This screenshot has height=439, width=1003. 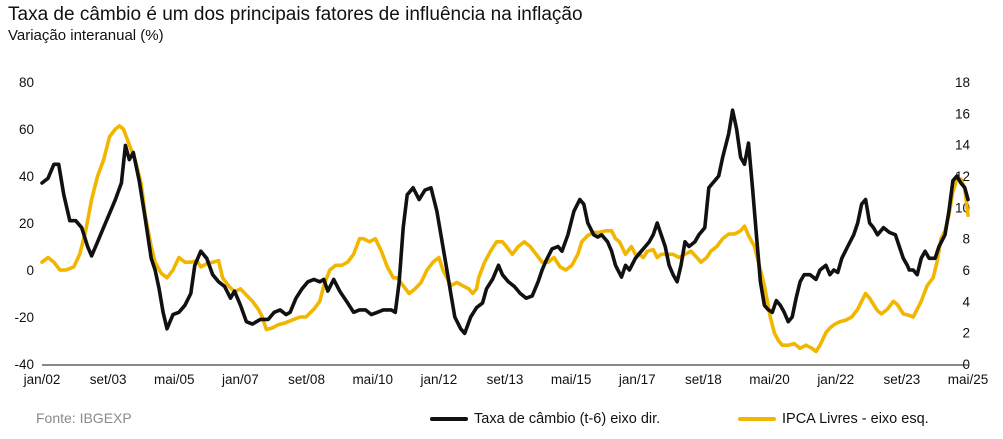 What do you see at coordinates (637, 379) in the screenshot?
I see `x-tick-label: jan/17` at bounding box center [637, 379].